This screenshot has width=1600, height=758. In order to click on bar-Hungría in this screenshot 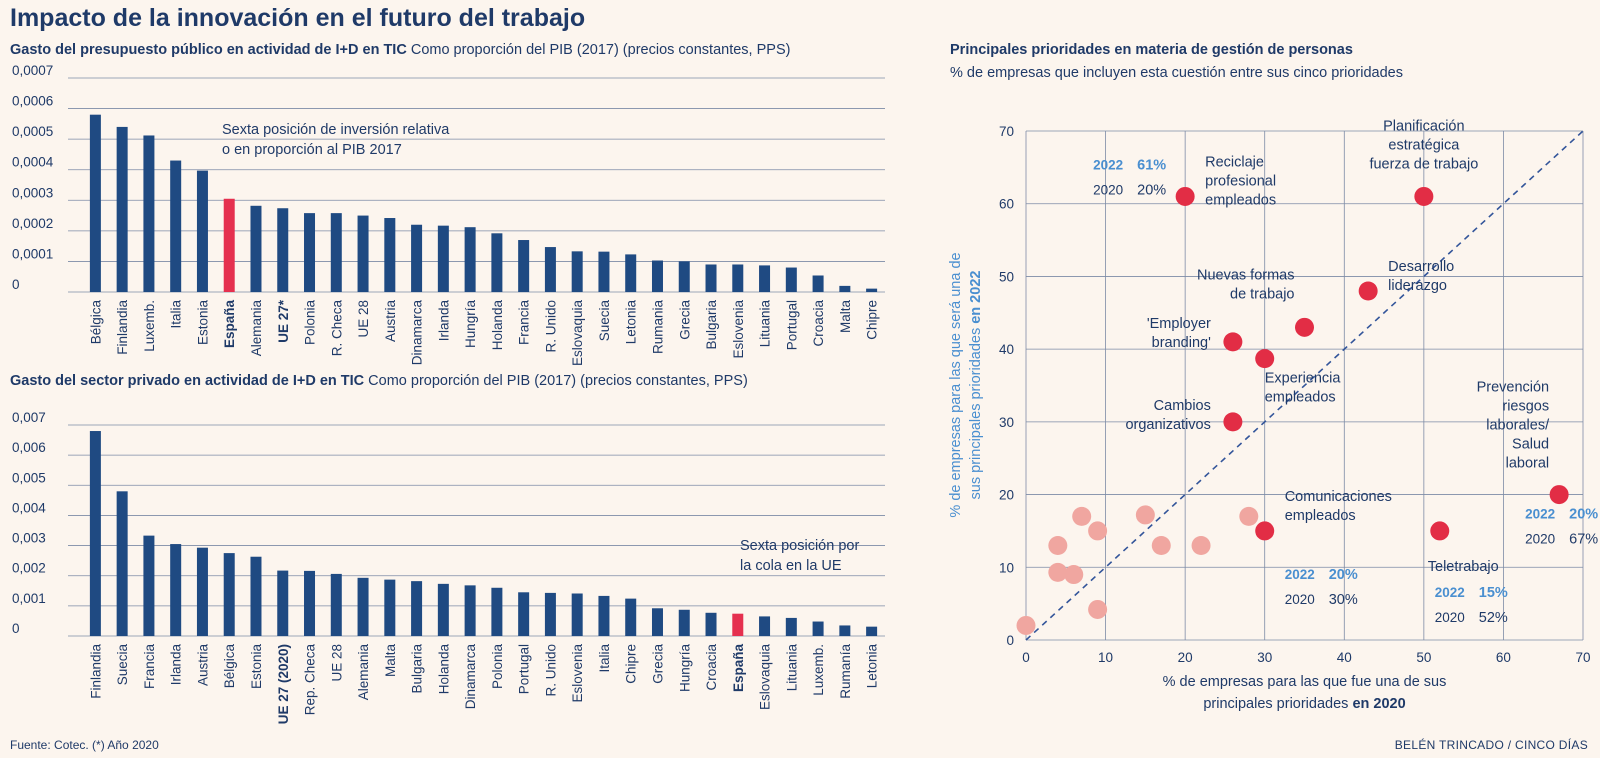, I will do `click(470, 259)`.